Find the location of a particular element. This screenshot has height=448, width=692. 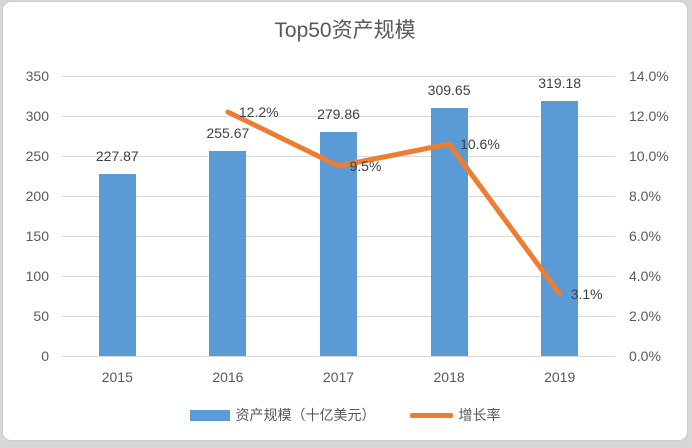

right-axis-tick: 10.0% is located at coordinates (649, 156).